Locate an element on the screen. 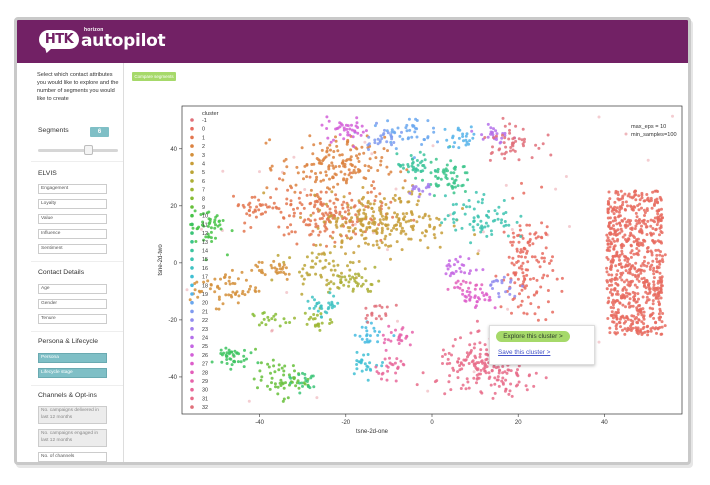  attribute-lifecycle-stage: Lifecycle stage is located at coordinates (72, 373).